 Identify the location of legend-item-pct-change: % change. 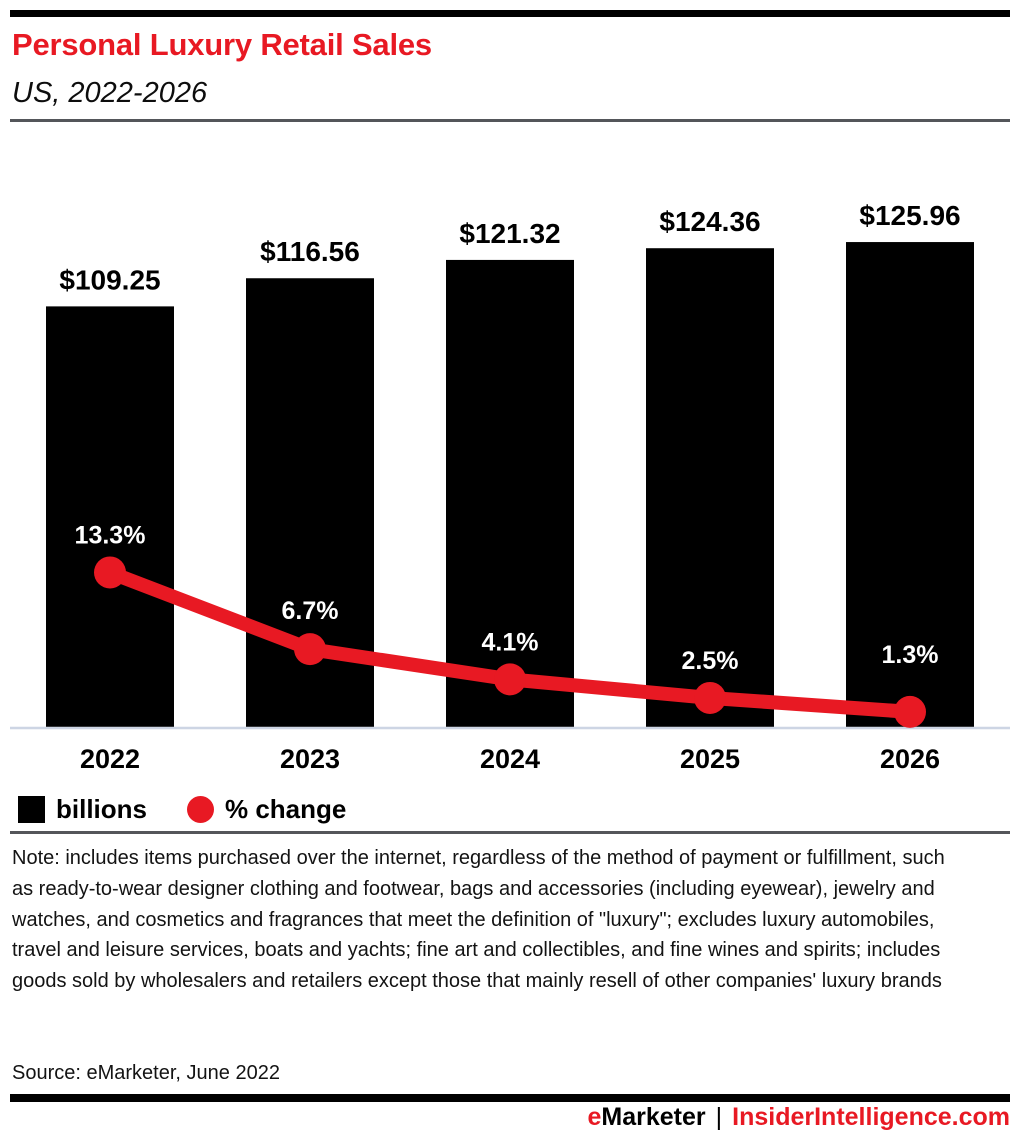
(266, 809).